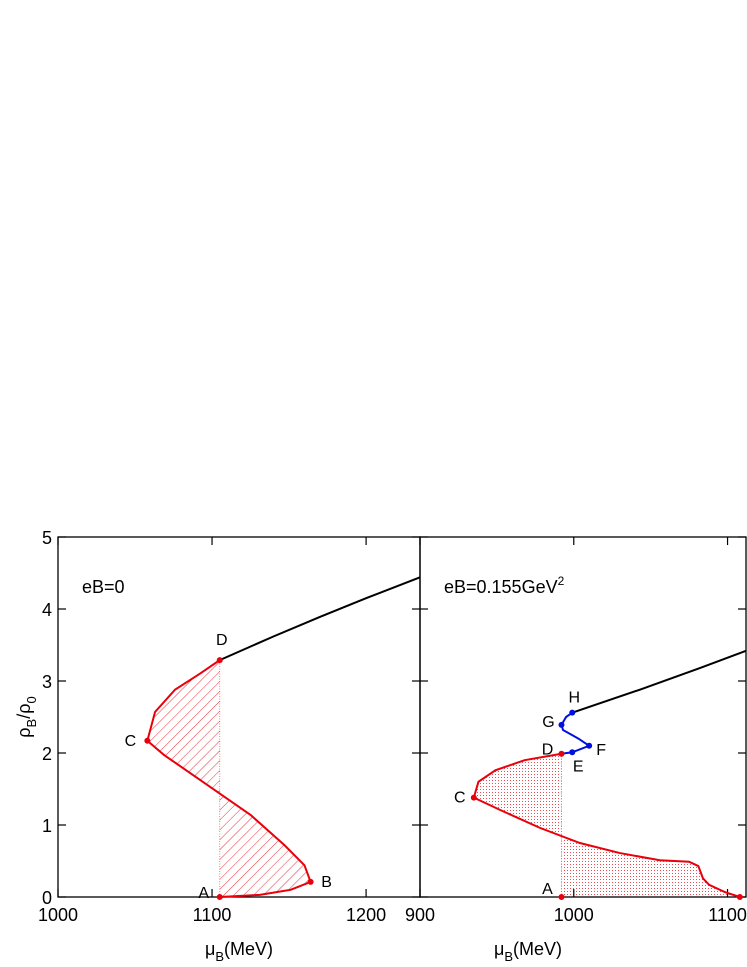 Image resolution: width=747 pixels, height=967 pixels. Describe the element at coordinates (31, 699) in the screenshot. I see `text-part: 0` at that location.